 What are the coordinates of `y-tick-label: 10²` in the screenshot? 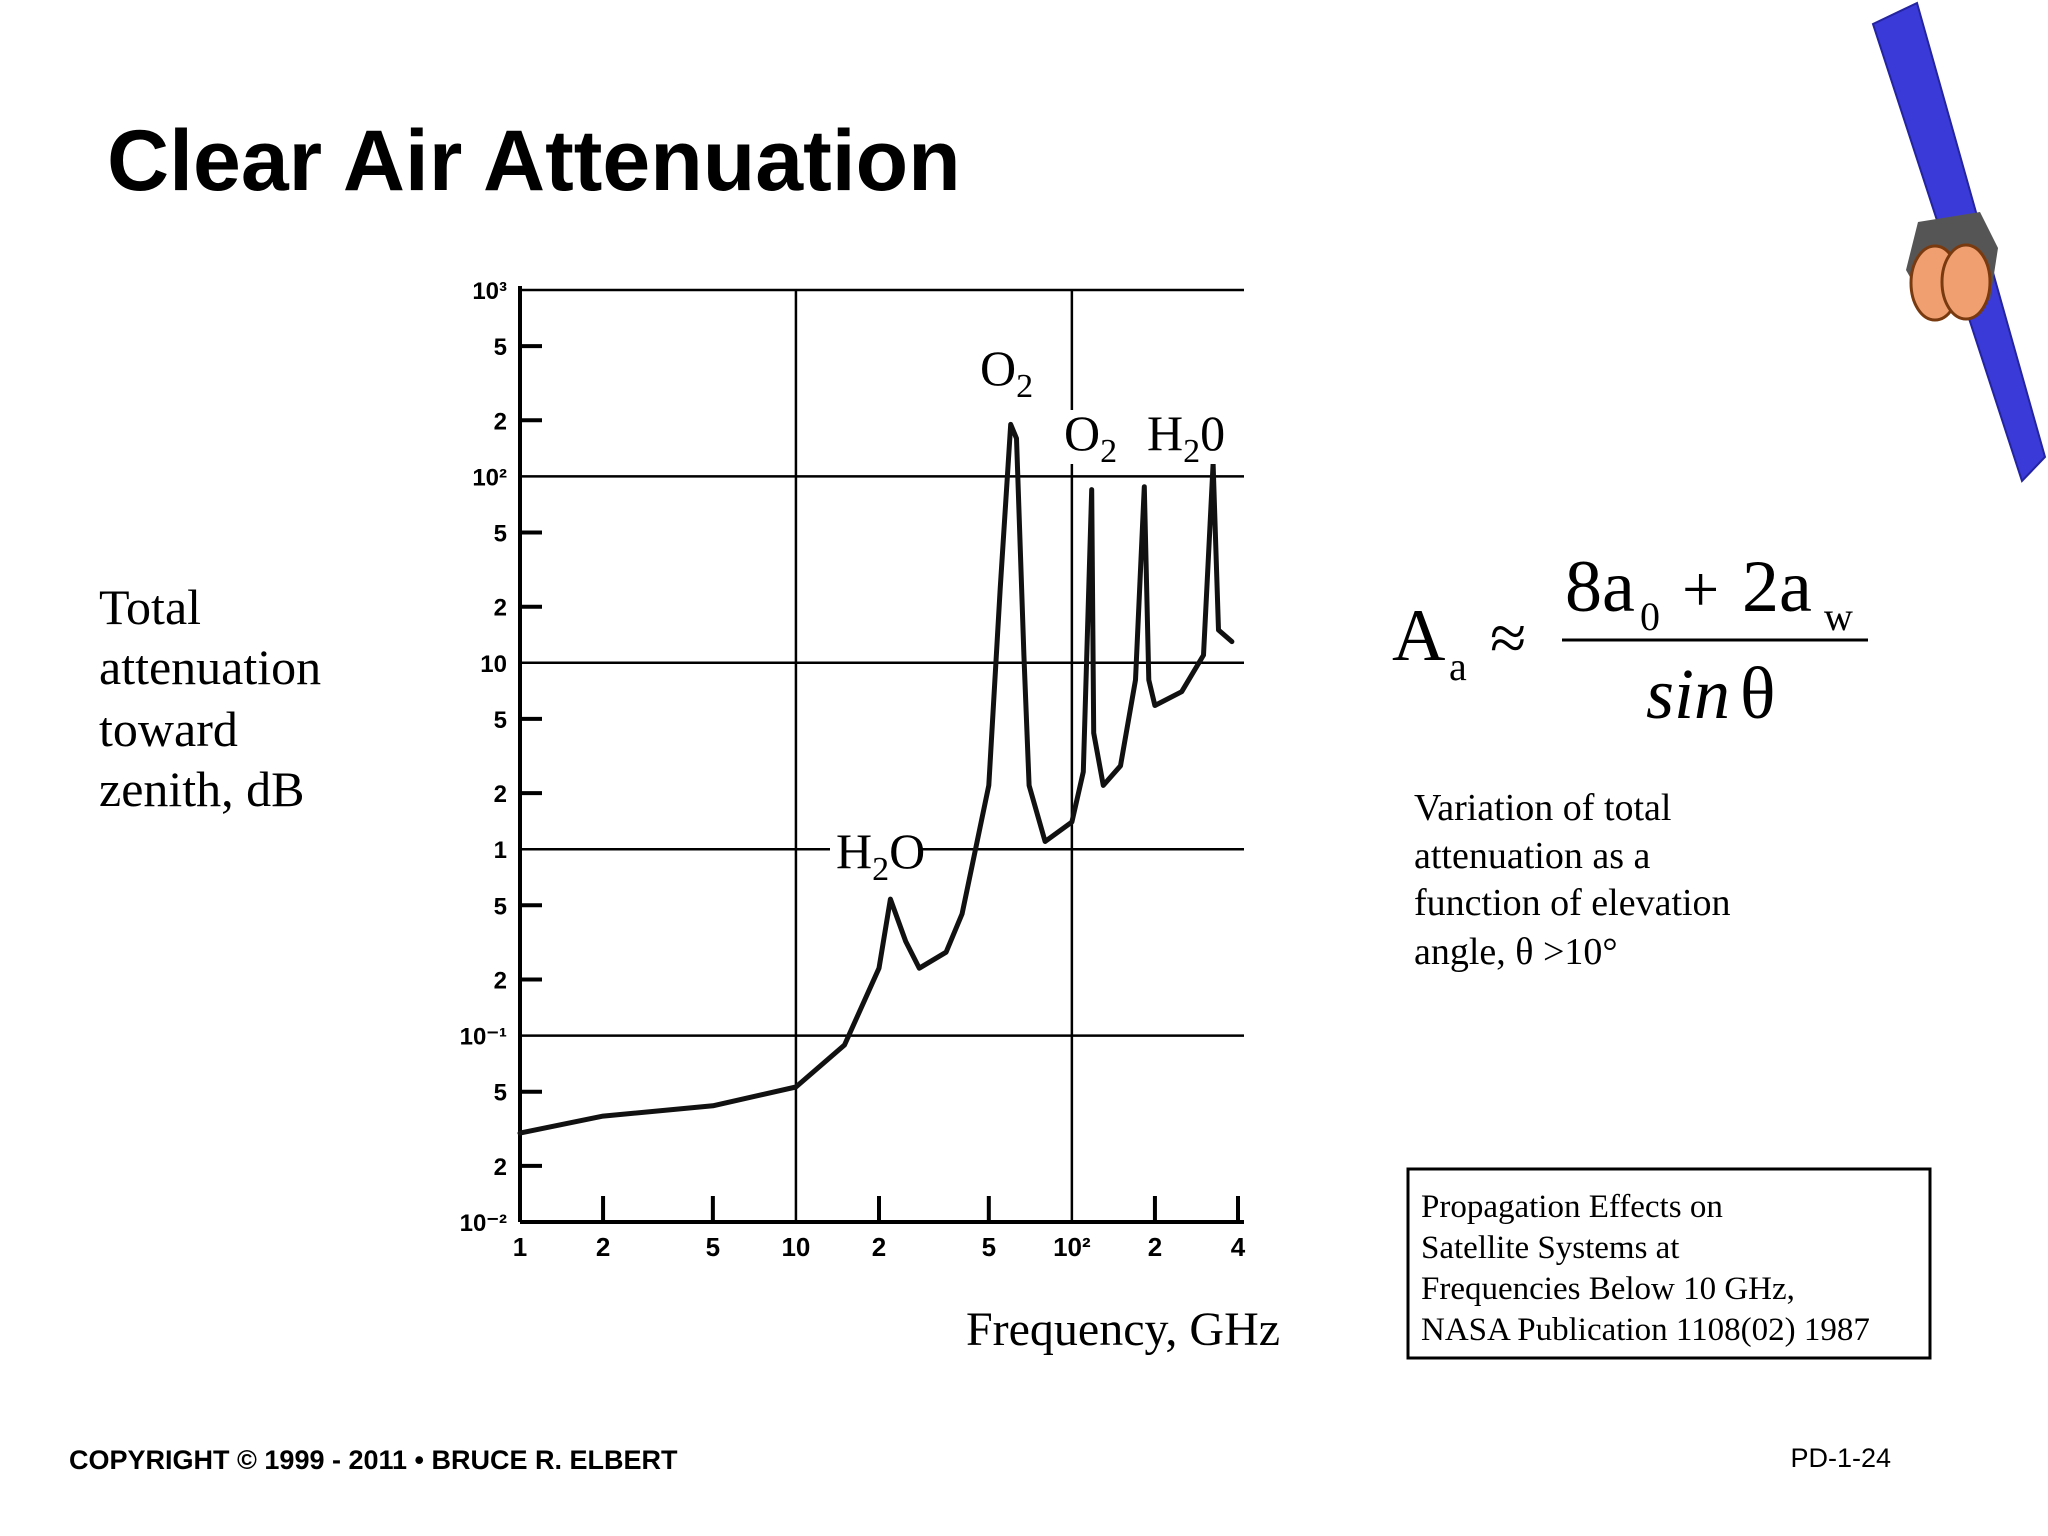 It's located at (489, 477).